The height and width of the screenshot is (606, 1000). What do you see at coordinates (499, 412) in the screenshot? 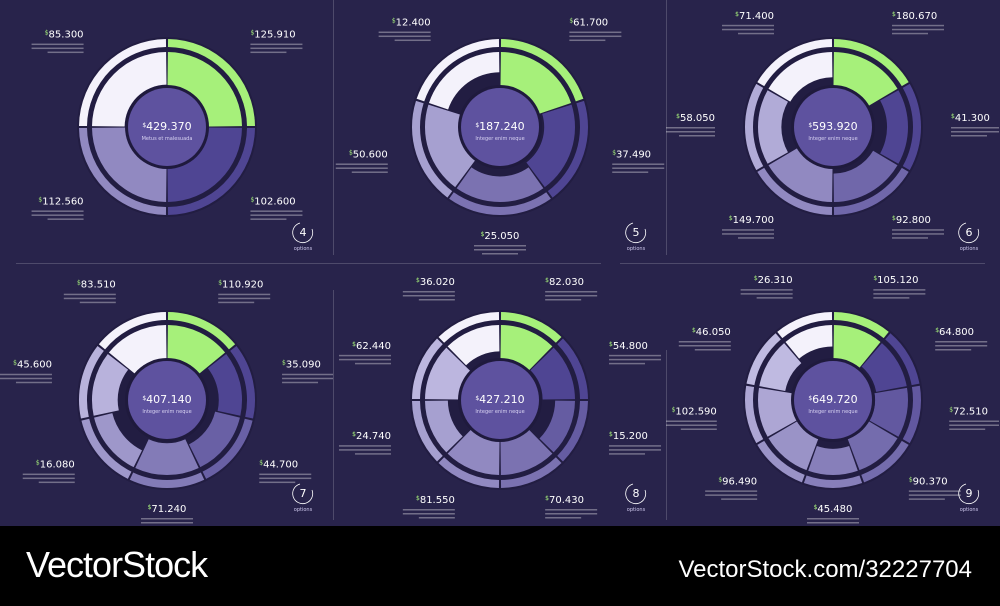
I see `center-subtitle: Integer enim neque` at bounding box center [499, 412].